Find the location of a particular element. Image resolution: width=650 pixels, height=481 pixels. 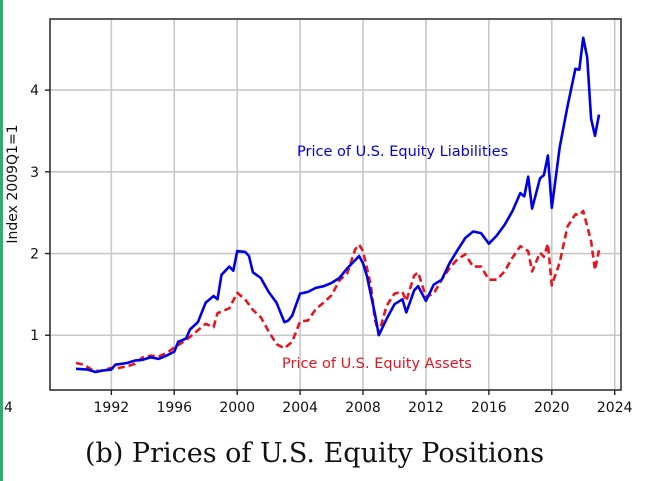

x-tick-label: 2016 is located at coordinates (489, 408).